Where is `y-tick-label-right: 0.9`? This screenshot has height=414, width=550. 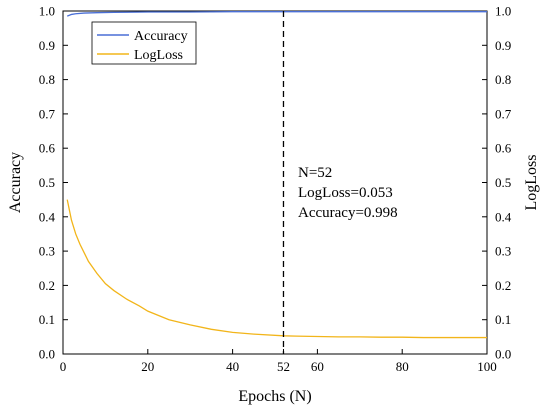 y-tick-label-right: 0.9 is located at coordinates (503, 45).